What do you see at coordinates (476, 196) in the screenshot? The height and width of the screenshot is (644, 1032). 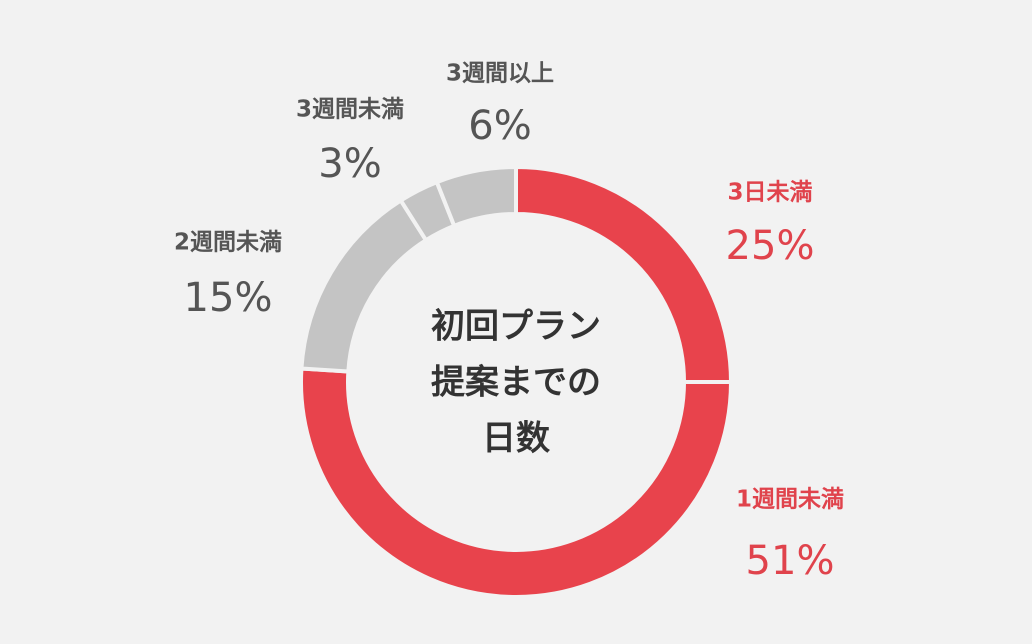 I see `donut-segment` at bounding box center [476, 196].